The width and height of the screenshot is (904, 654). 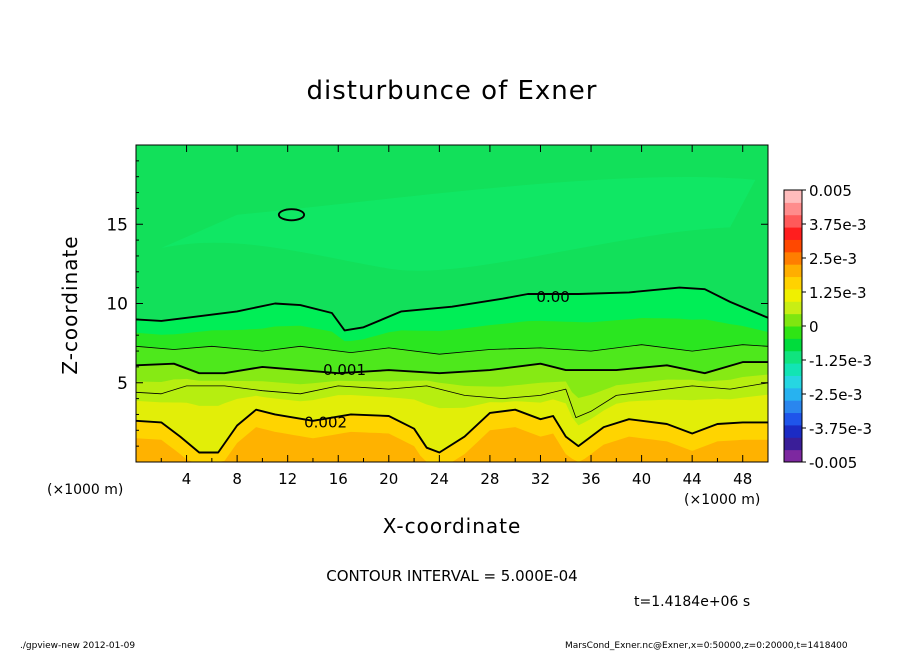 What do you see at coordinates (338, 479) in the screenshot?
I see `x-tick-label-16: 16` at bounding box center [338, 479].